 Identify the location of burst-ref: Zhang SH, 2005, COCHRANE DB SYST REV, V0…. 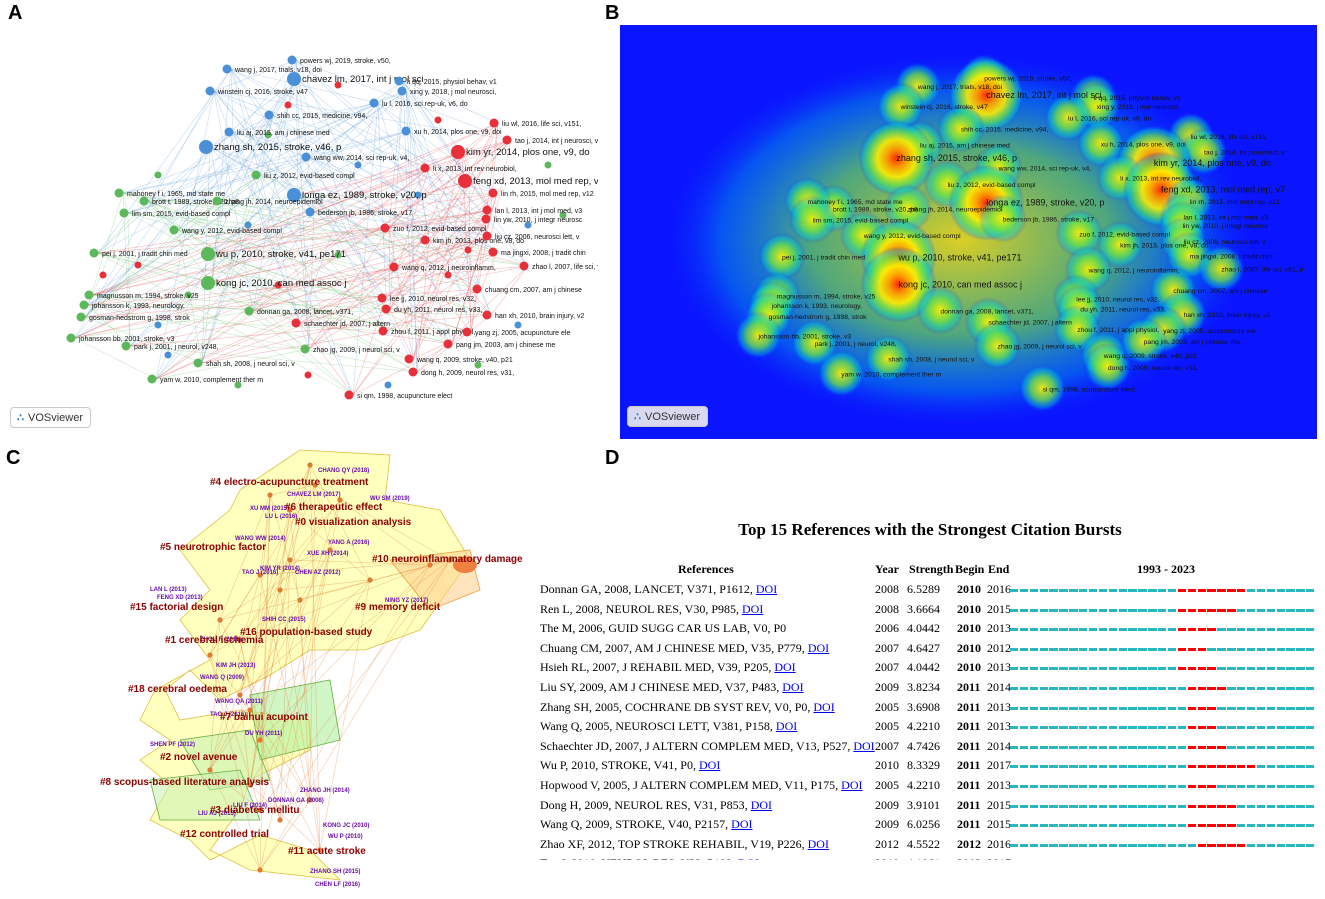
(687, 706).